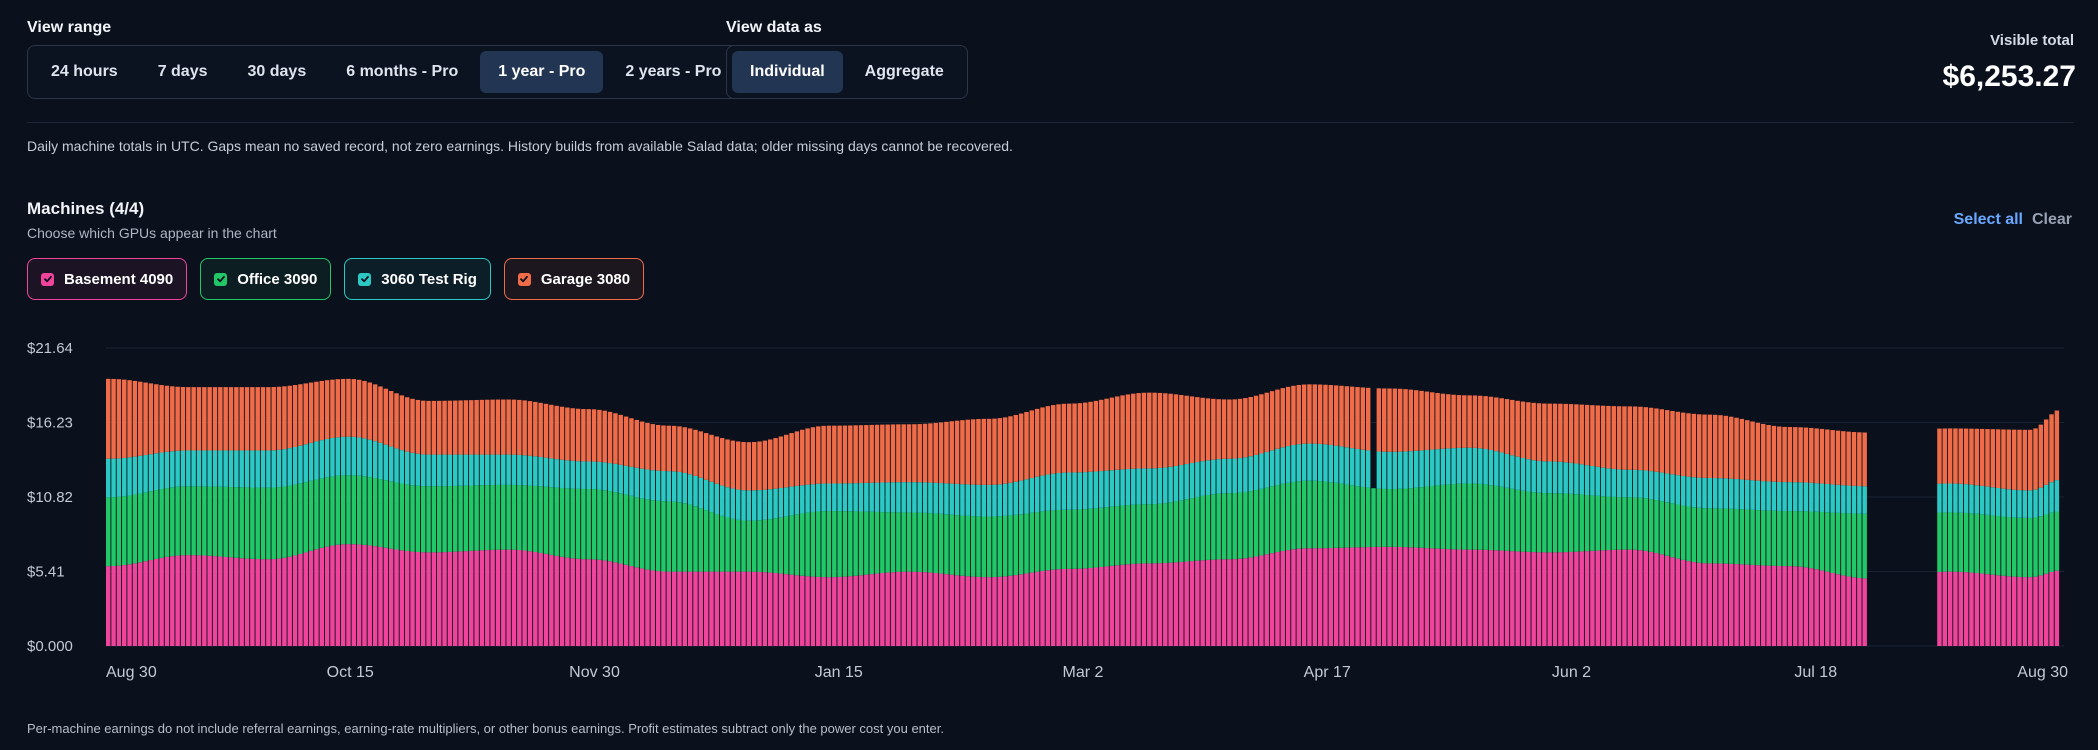 This screenshot has height=750, width=2098. What do you see at coordinates (84, 71) in the screenshot?
I see `range-option-24-hours: 24 hours` at bounding box center [84, 71].